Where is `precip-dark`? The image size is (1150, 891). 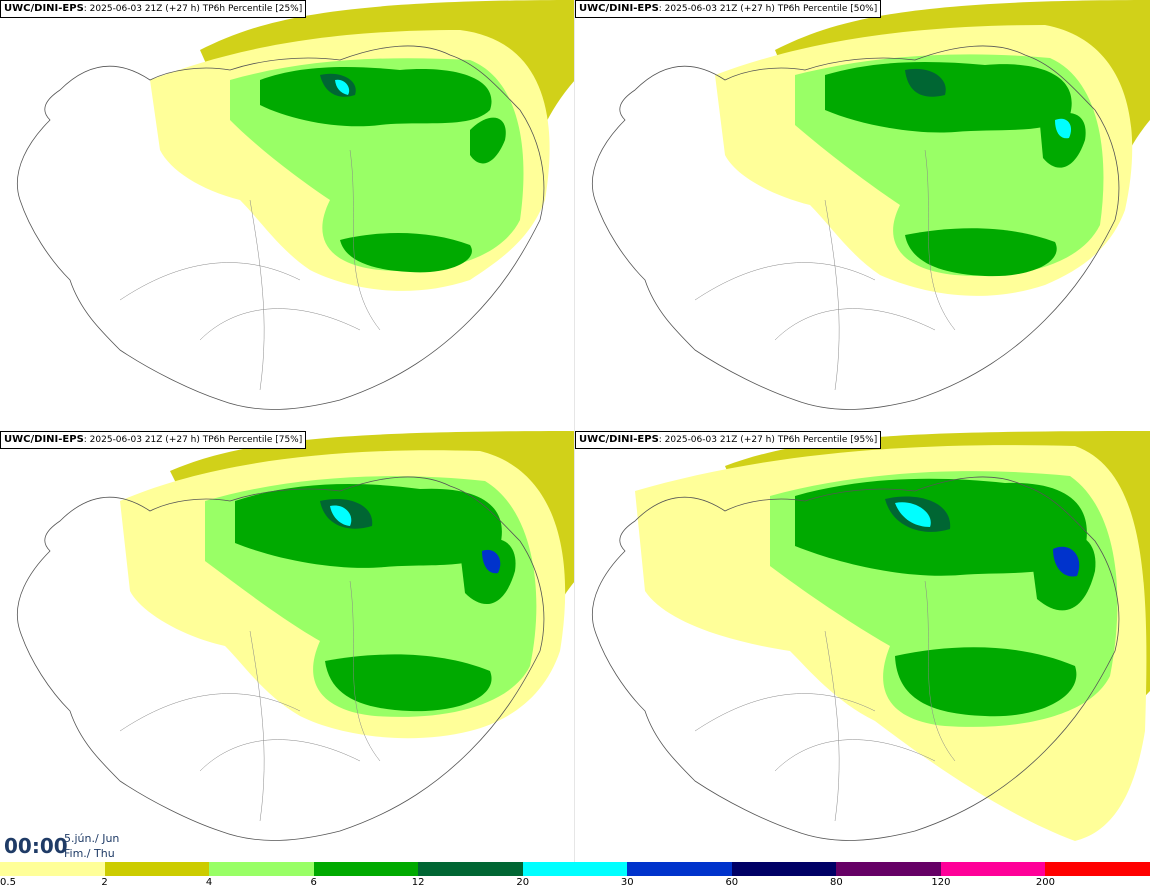
precip-dark is located at coordinates (925, 82).